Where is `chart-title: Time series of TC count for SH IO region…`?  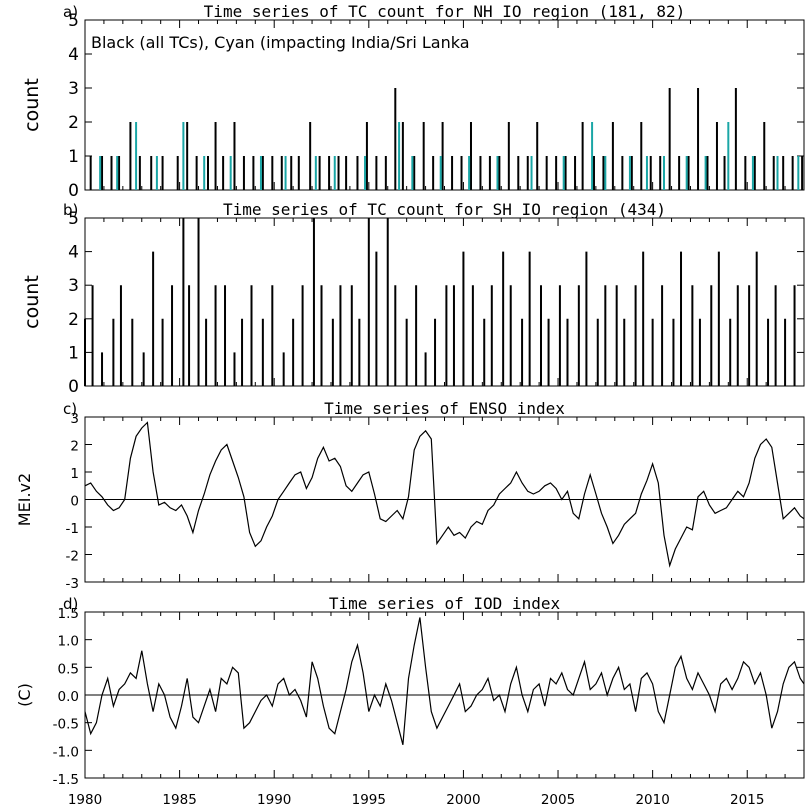 chart-title: Time series of TC count for SH IO region… is located at coordinates (444, 209).